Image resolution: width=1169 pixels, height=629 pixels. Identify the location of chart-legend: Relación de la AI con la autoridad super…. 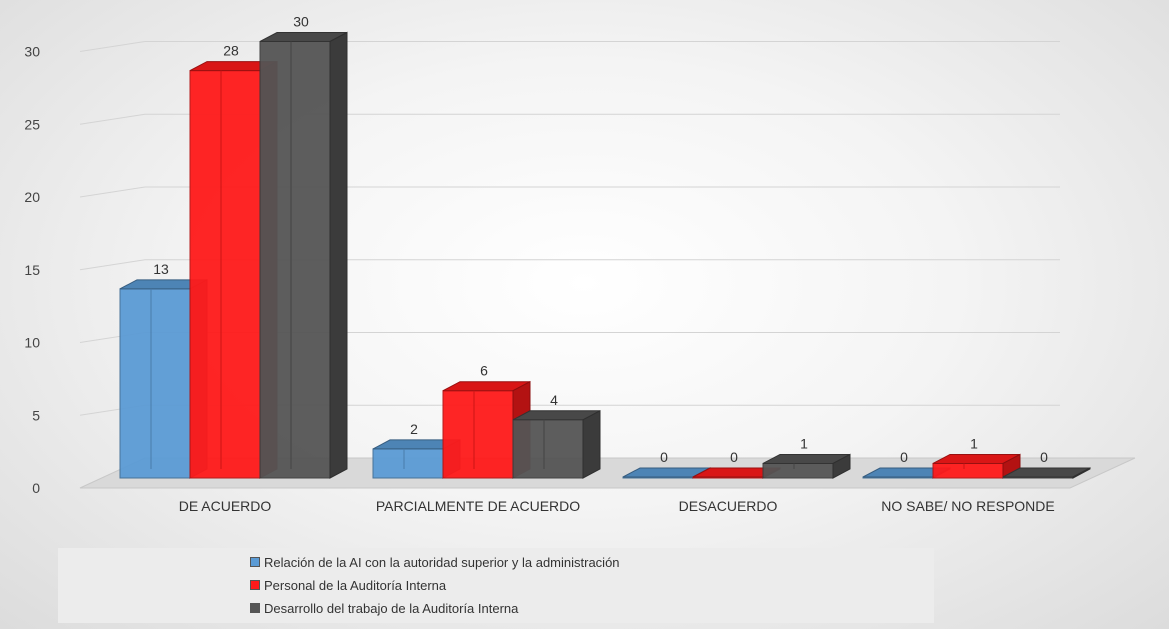
(496, 585).